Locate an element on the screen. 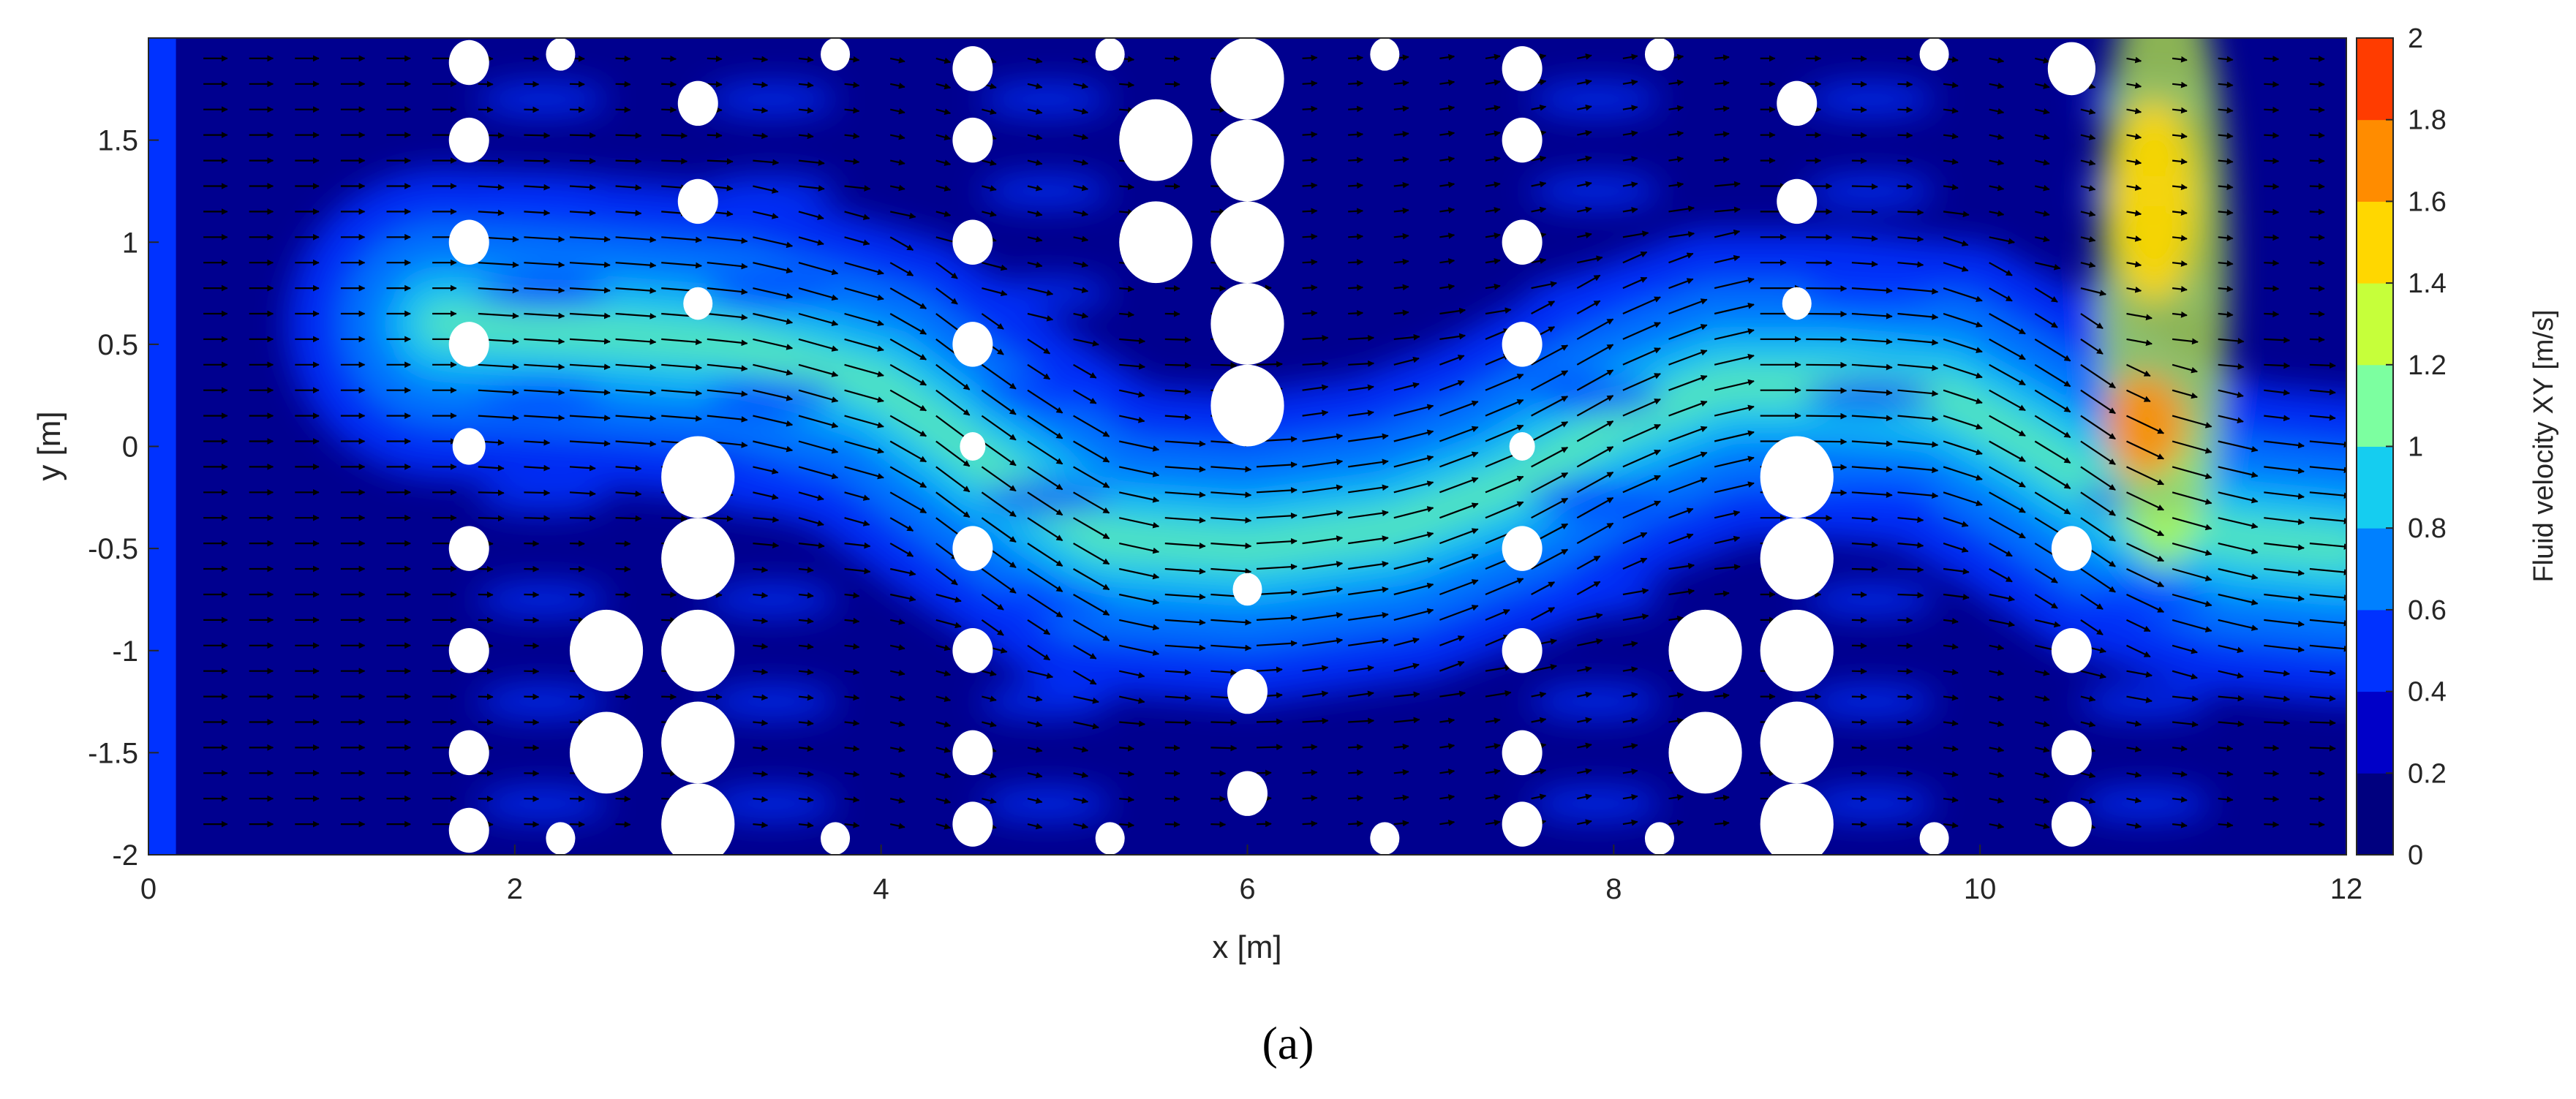 Image resolution: width=2576 pixels, height=1099 pixels. x-tick-label: 4 is located at coordinates (881, 889).